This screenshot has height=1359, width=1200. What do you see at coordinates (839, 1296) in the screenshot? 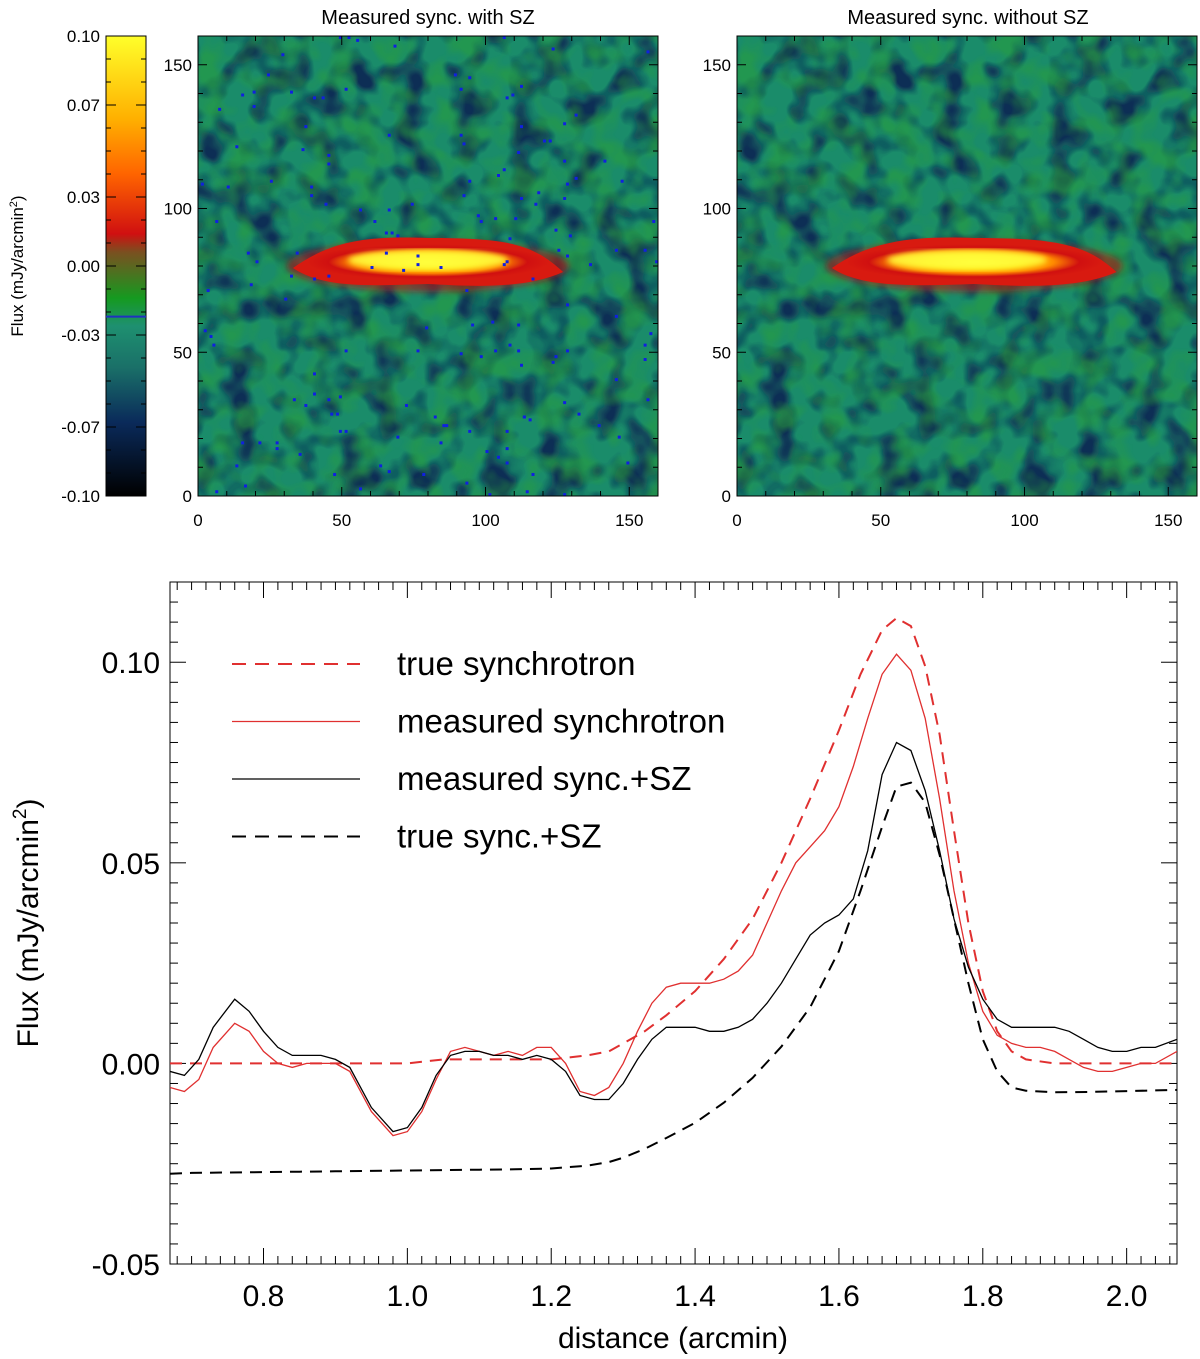
I see `x-tick-label: 1.6` at bounding box center [839, 1296].